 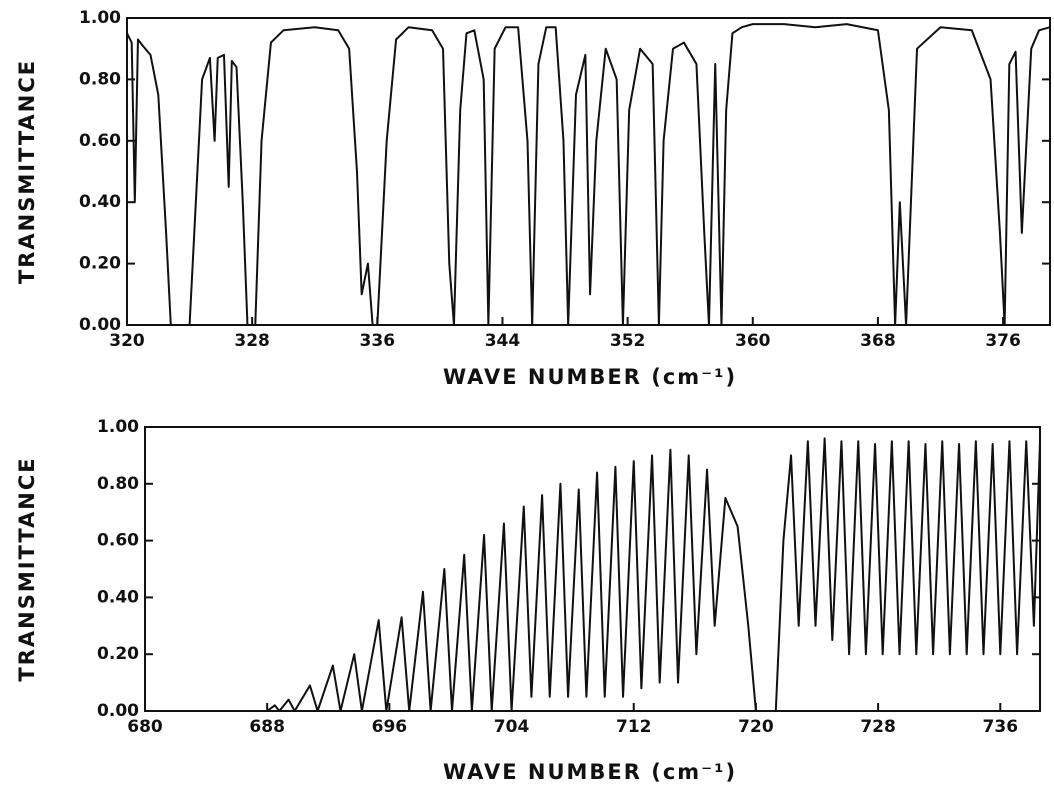 I want to click on x-tick-label: 320, so click(x=127, y=341).